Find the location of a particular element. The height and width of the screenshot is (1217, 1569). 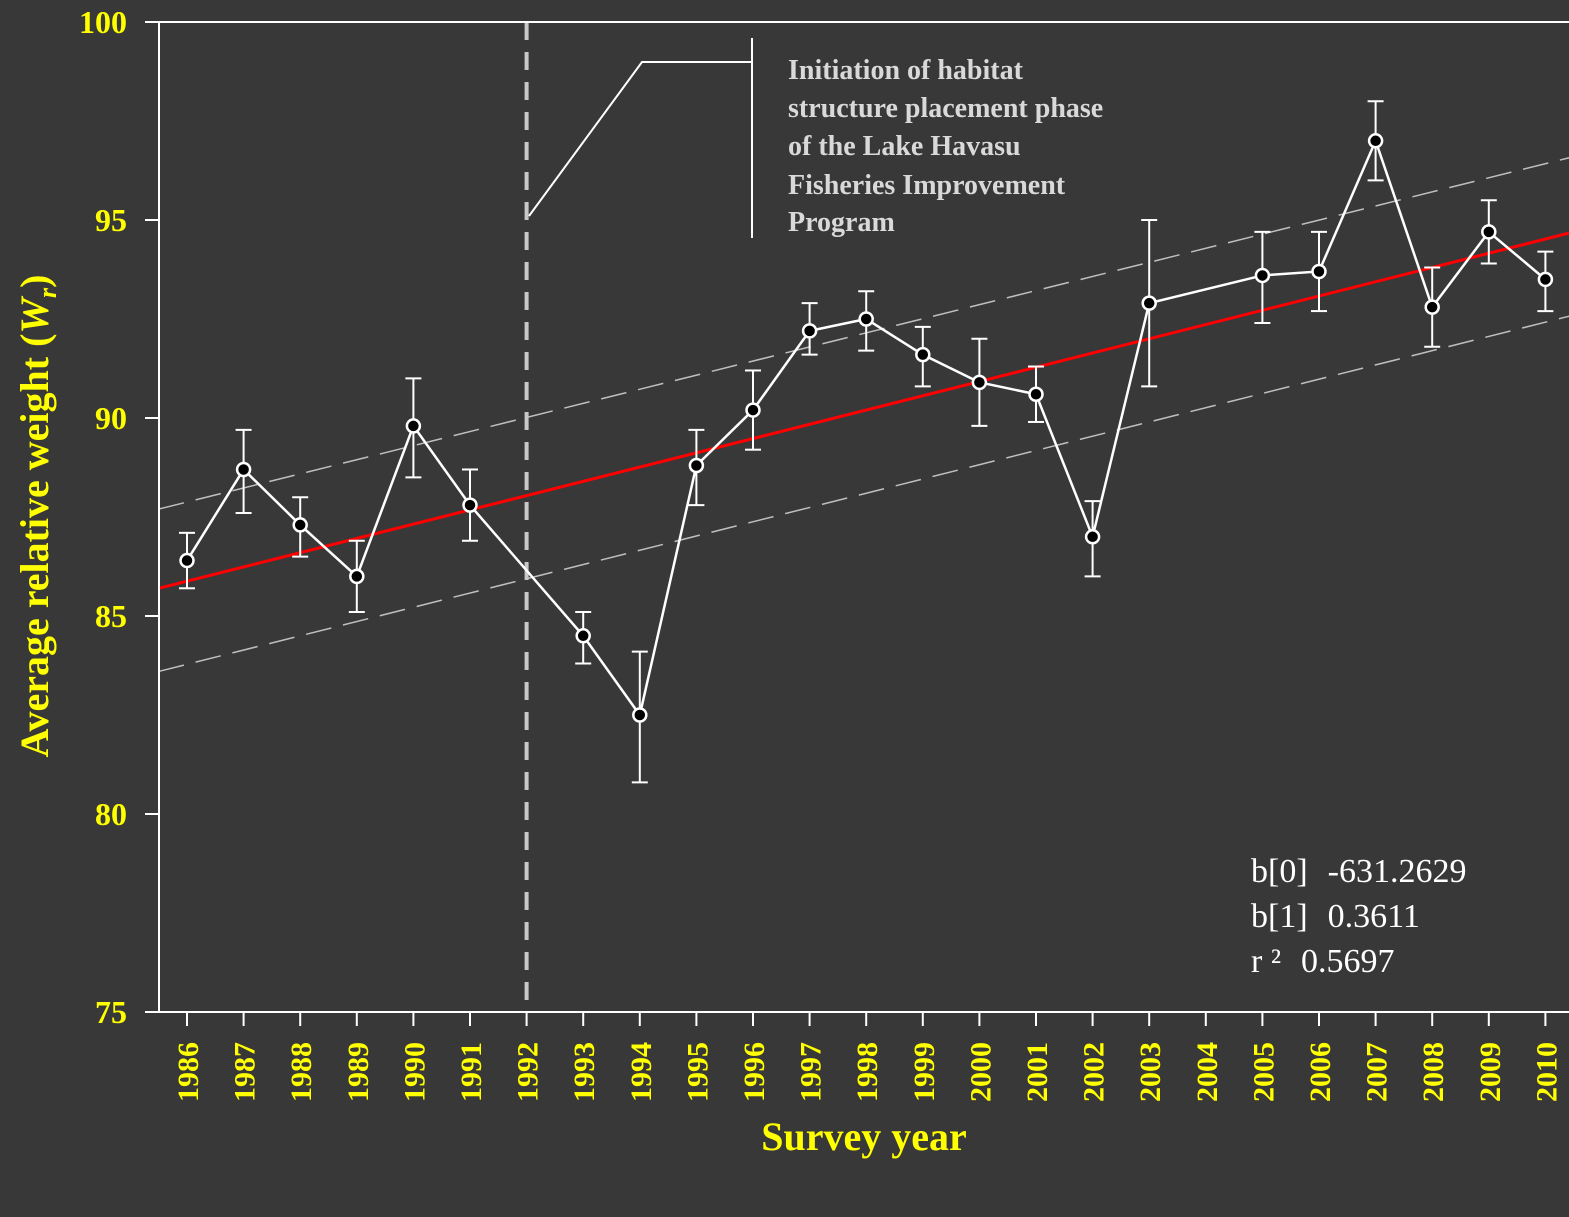

x-tick-label-2007: 2007 is located at coordinates (1377, 1072).